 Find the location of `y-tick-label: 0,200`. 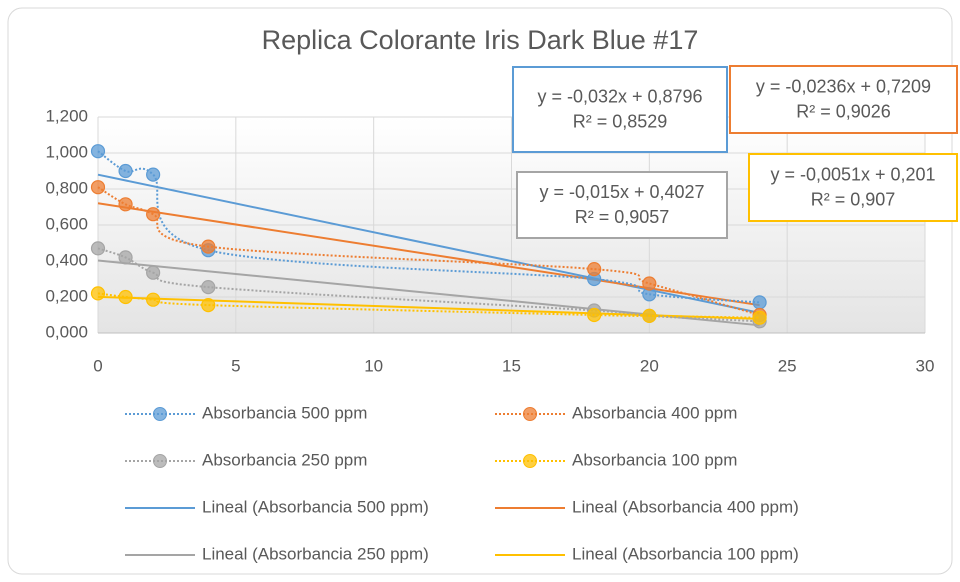

y-tick-label: 0,200 is located at coordinates (66, 295).